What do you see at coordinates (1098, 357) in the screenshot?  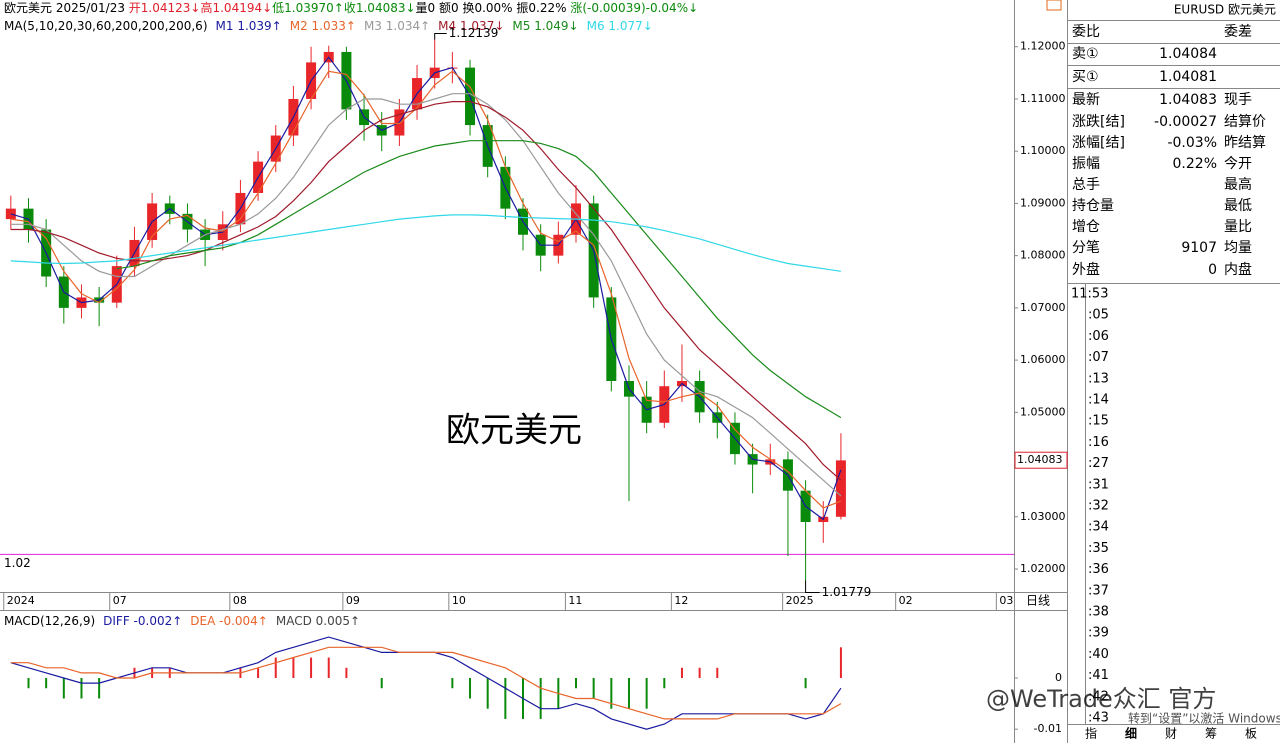 I see `tick-time: :07` at bounding box center [1098, 357].